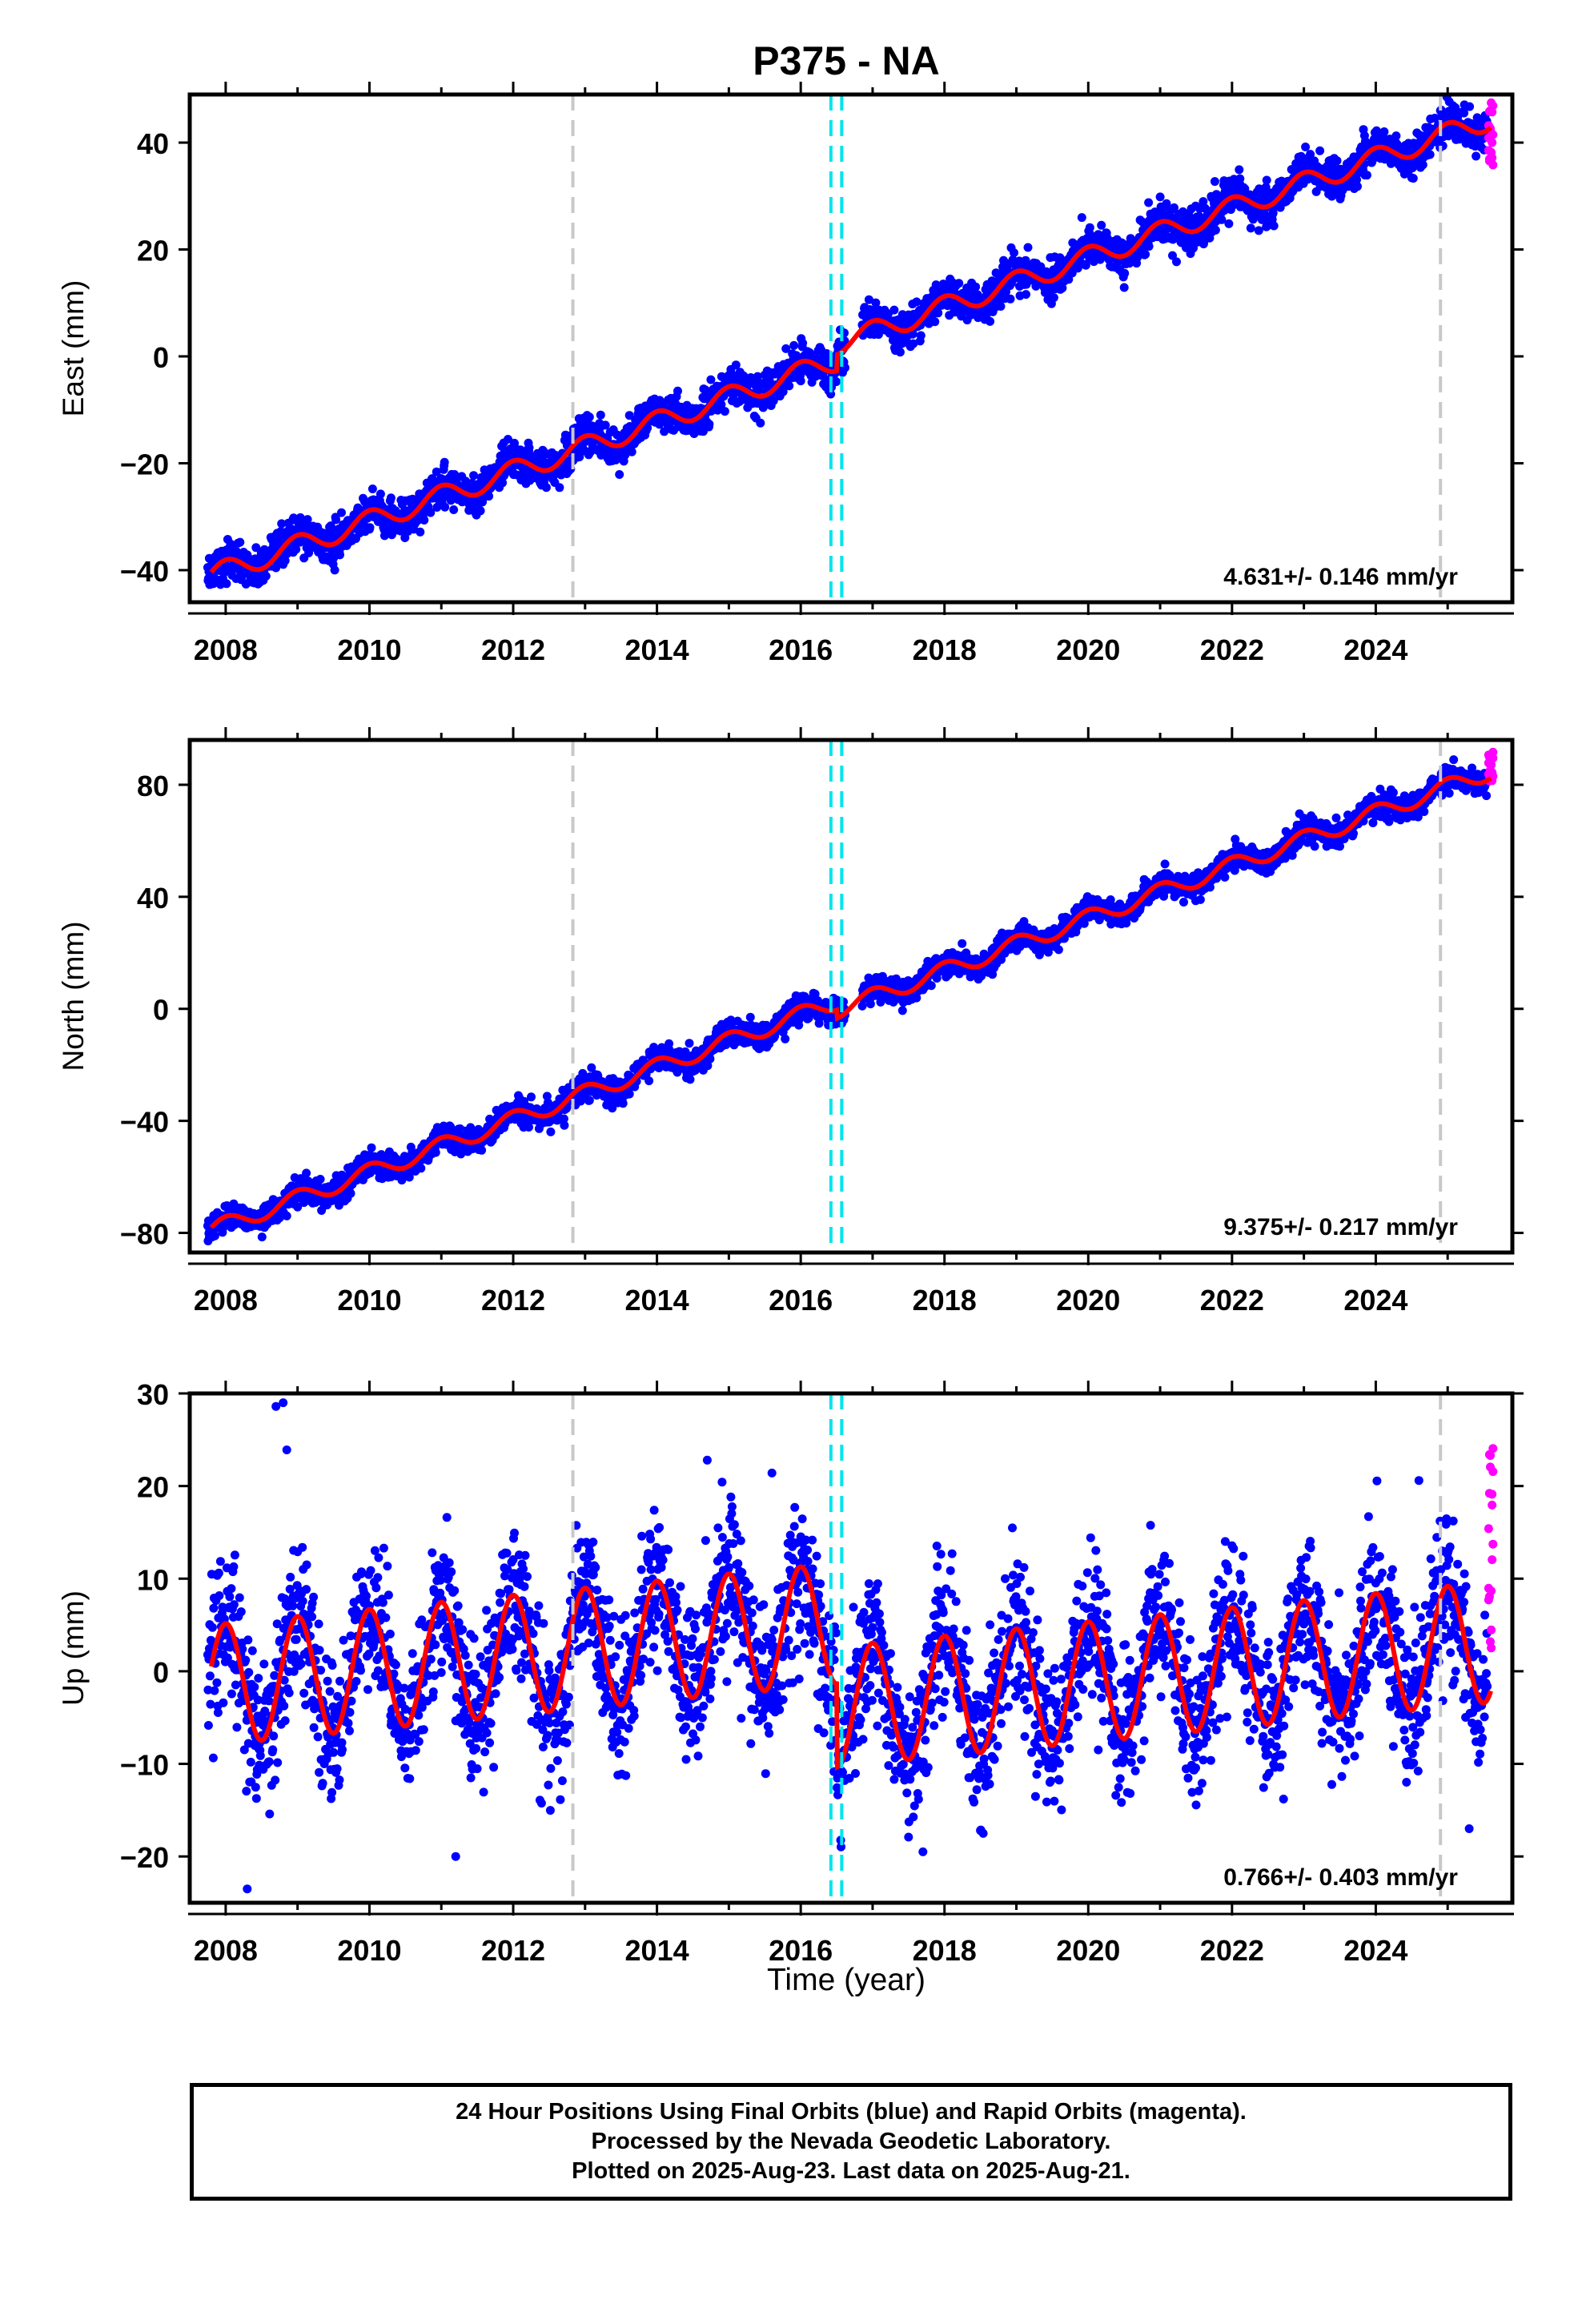  What do you see at coordinates (226, 649) in the screenshot?
I see `x-tick-label: 2008` at bounding box center [226, 649].